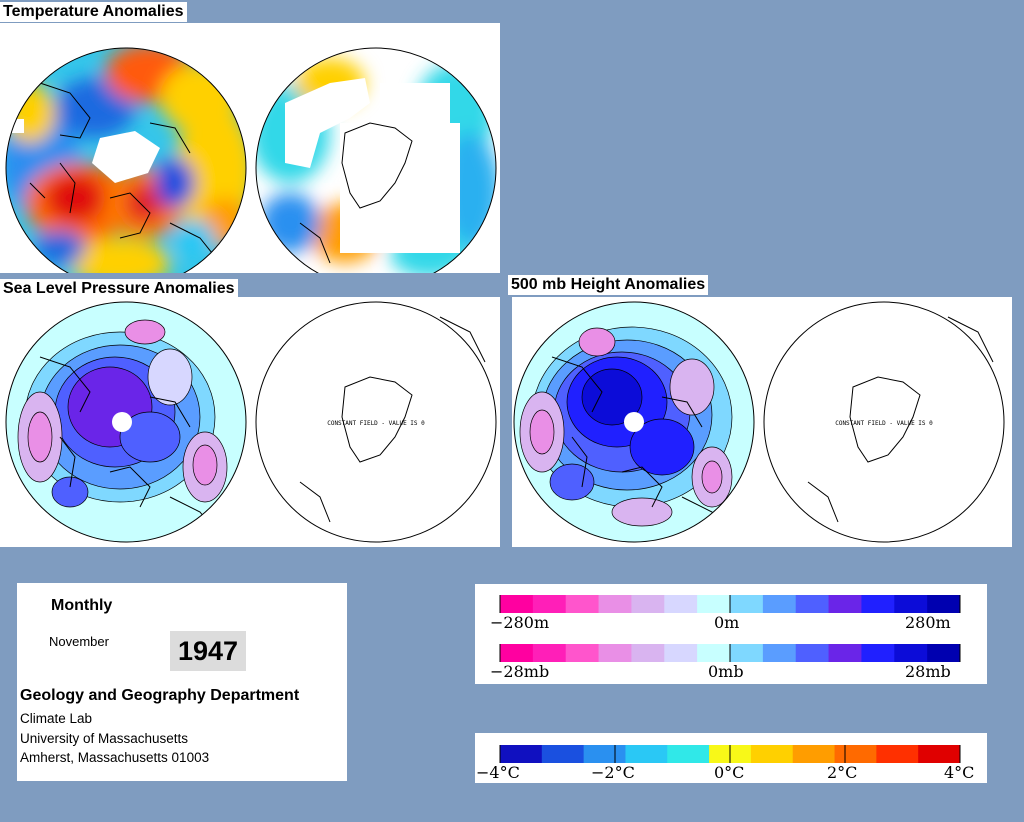  I want to click on slp-south-map: CONSTANT FIELD - VALUE IS 0, so click(376, 422).